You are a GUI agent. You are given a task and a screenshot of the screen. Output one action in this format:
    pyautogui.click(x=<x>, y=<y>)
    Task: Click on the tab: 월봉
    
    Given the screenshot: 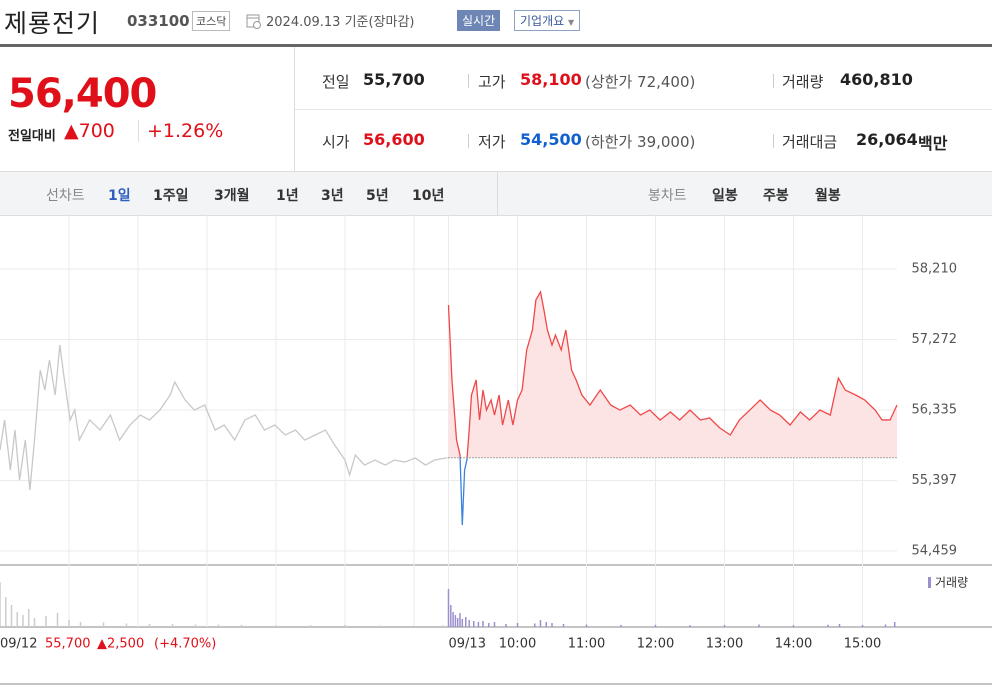 What is the action you would take?
    pyautogui.click(x=828, y=196)
    